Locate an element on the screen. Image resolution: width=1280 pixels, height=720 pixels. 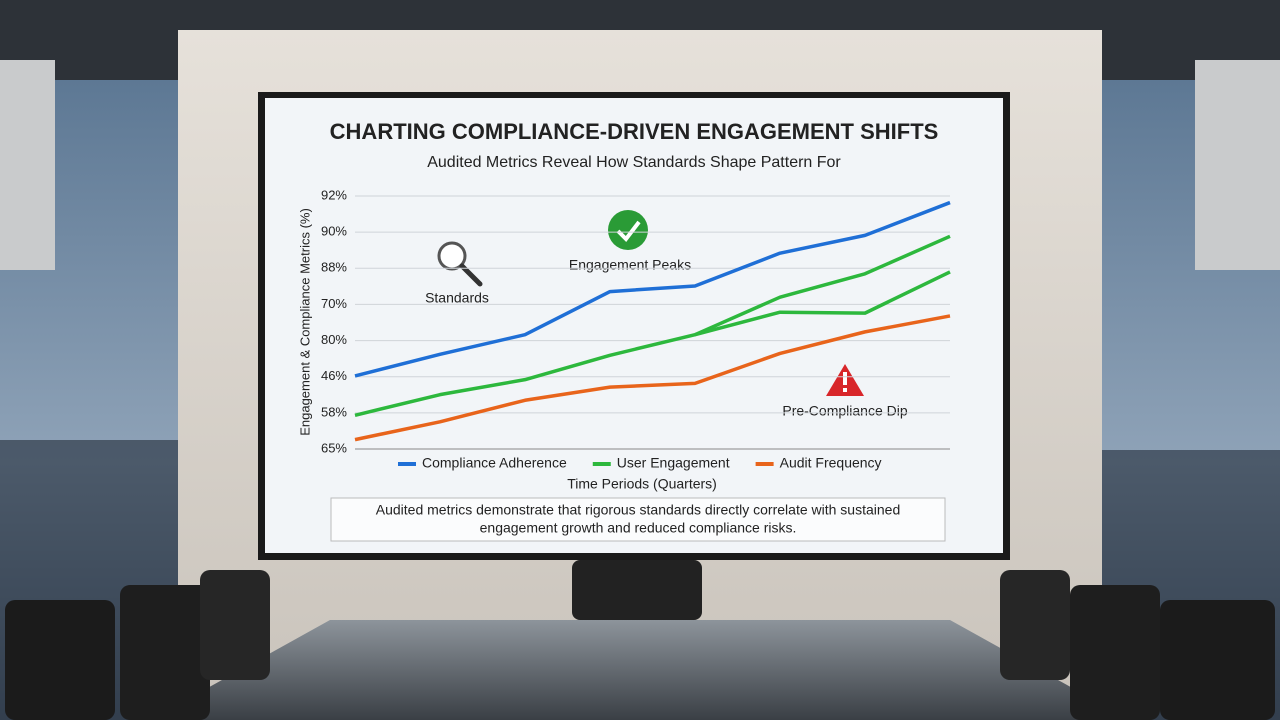
legend-label: Compliance Adherence is located at coordinates (494, 463).